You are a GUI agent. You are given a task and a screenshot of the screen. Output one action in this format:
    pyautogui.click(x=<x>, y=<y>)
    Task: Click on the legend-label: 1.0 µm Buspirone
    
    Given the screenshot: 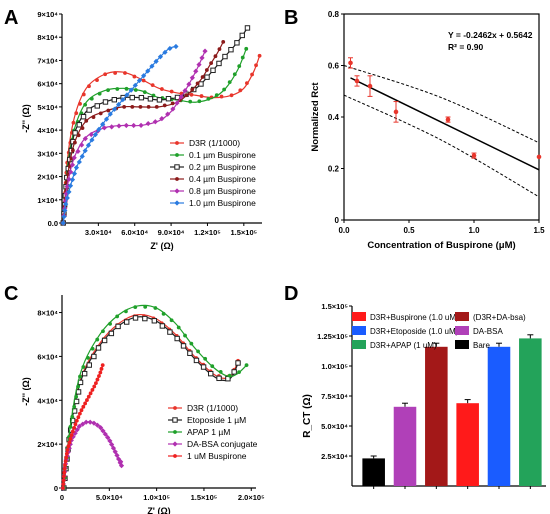 What is the action you would take?
    pyautogui.click(x=222, y=203)
    